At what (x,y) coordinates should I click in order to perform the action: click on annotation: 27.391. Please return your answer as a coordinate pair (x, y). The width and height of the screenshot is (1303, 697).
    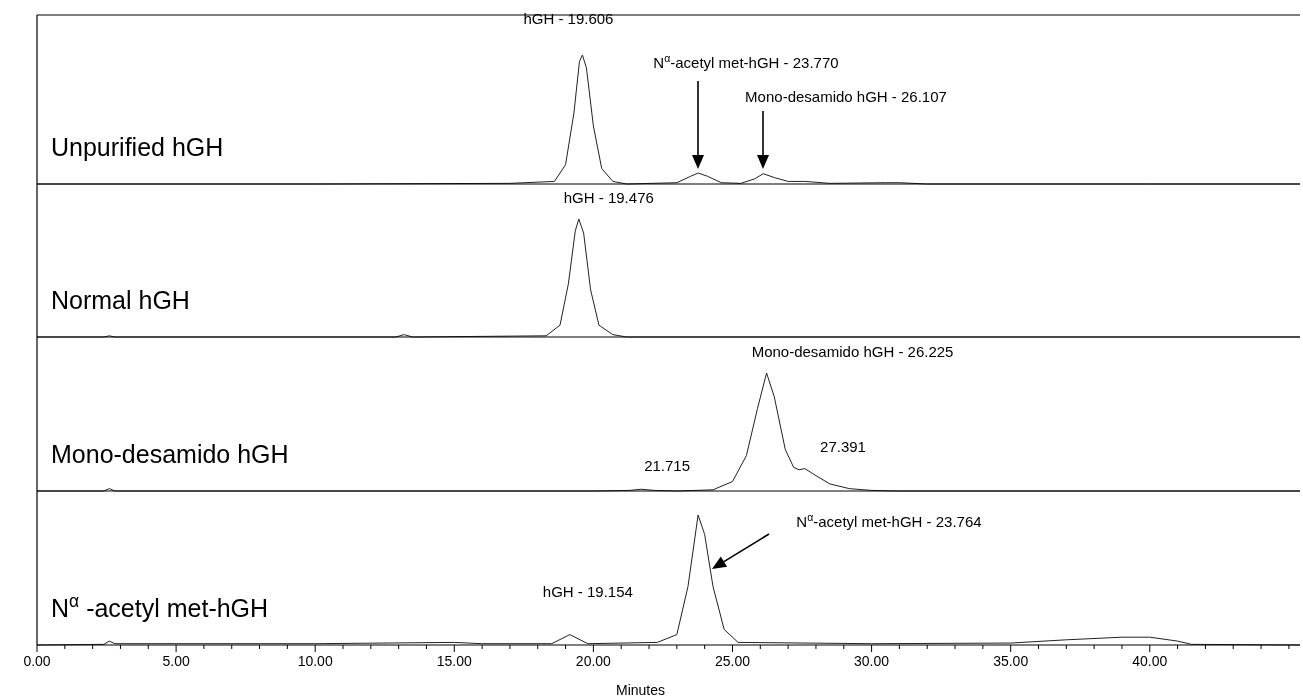
    Looking at the image, I should click on (843, 446).